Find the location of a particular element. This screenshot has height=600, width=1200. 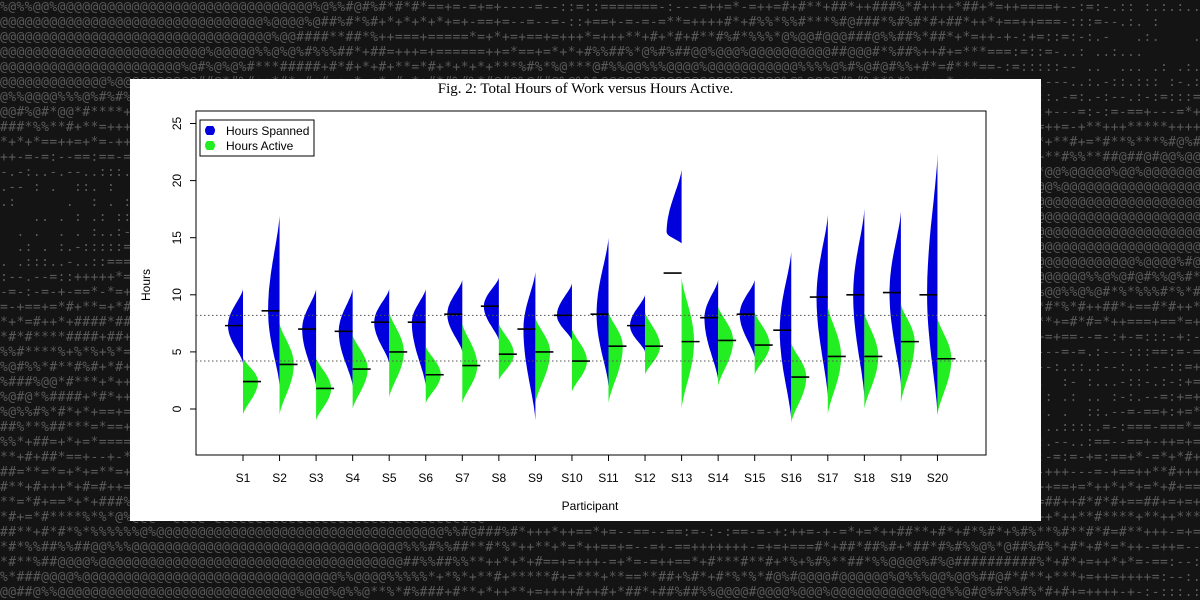

x-tick-label-s7: S7 is located at coordinates (462, 478).